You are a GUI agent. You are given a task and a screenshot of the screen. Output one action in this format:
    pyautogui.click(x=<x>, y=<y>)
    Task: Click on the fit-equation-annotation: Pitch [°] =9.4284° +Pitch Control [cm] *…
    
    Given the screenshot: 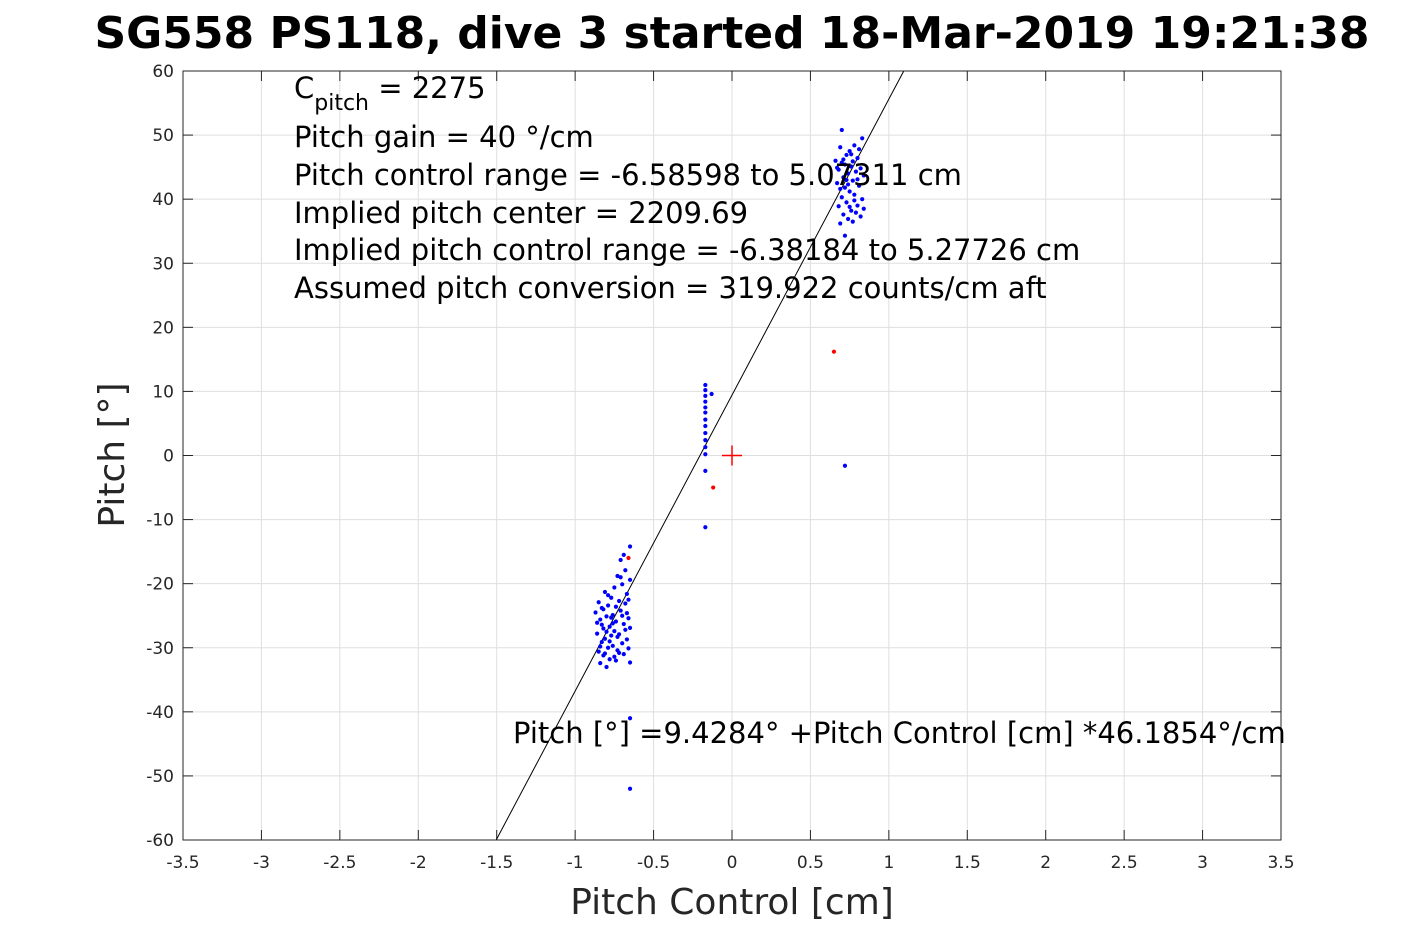 What is the action you would take?
    pyautogui.click(x=899, y=733)
    